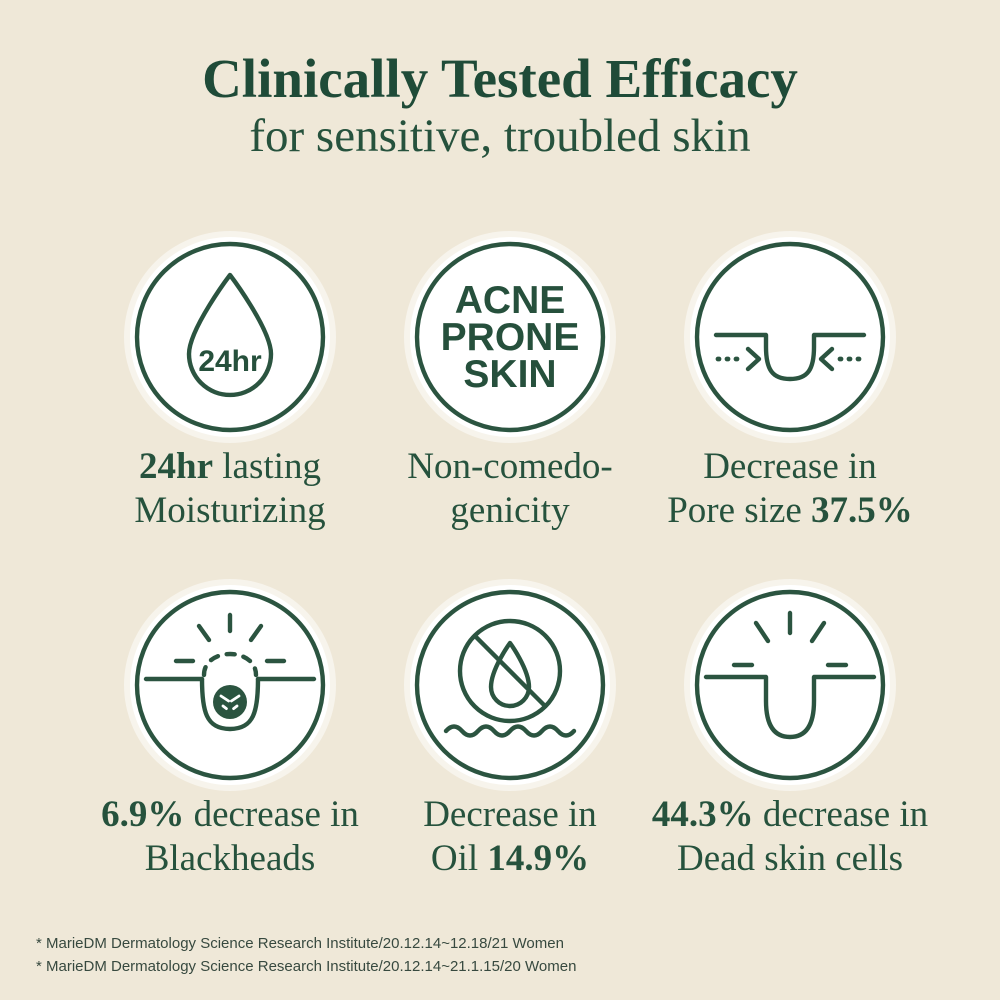 This screenshot has height=1000, width=1000. I want to click on no-oil-svg, so click(510, 685).